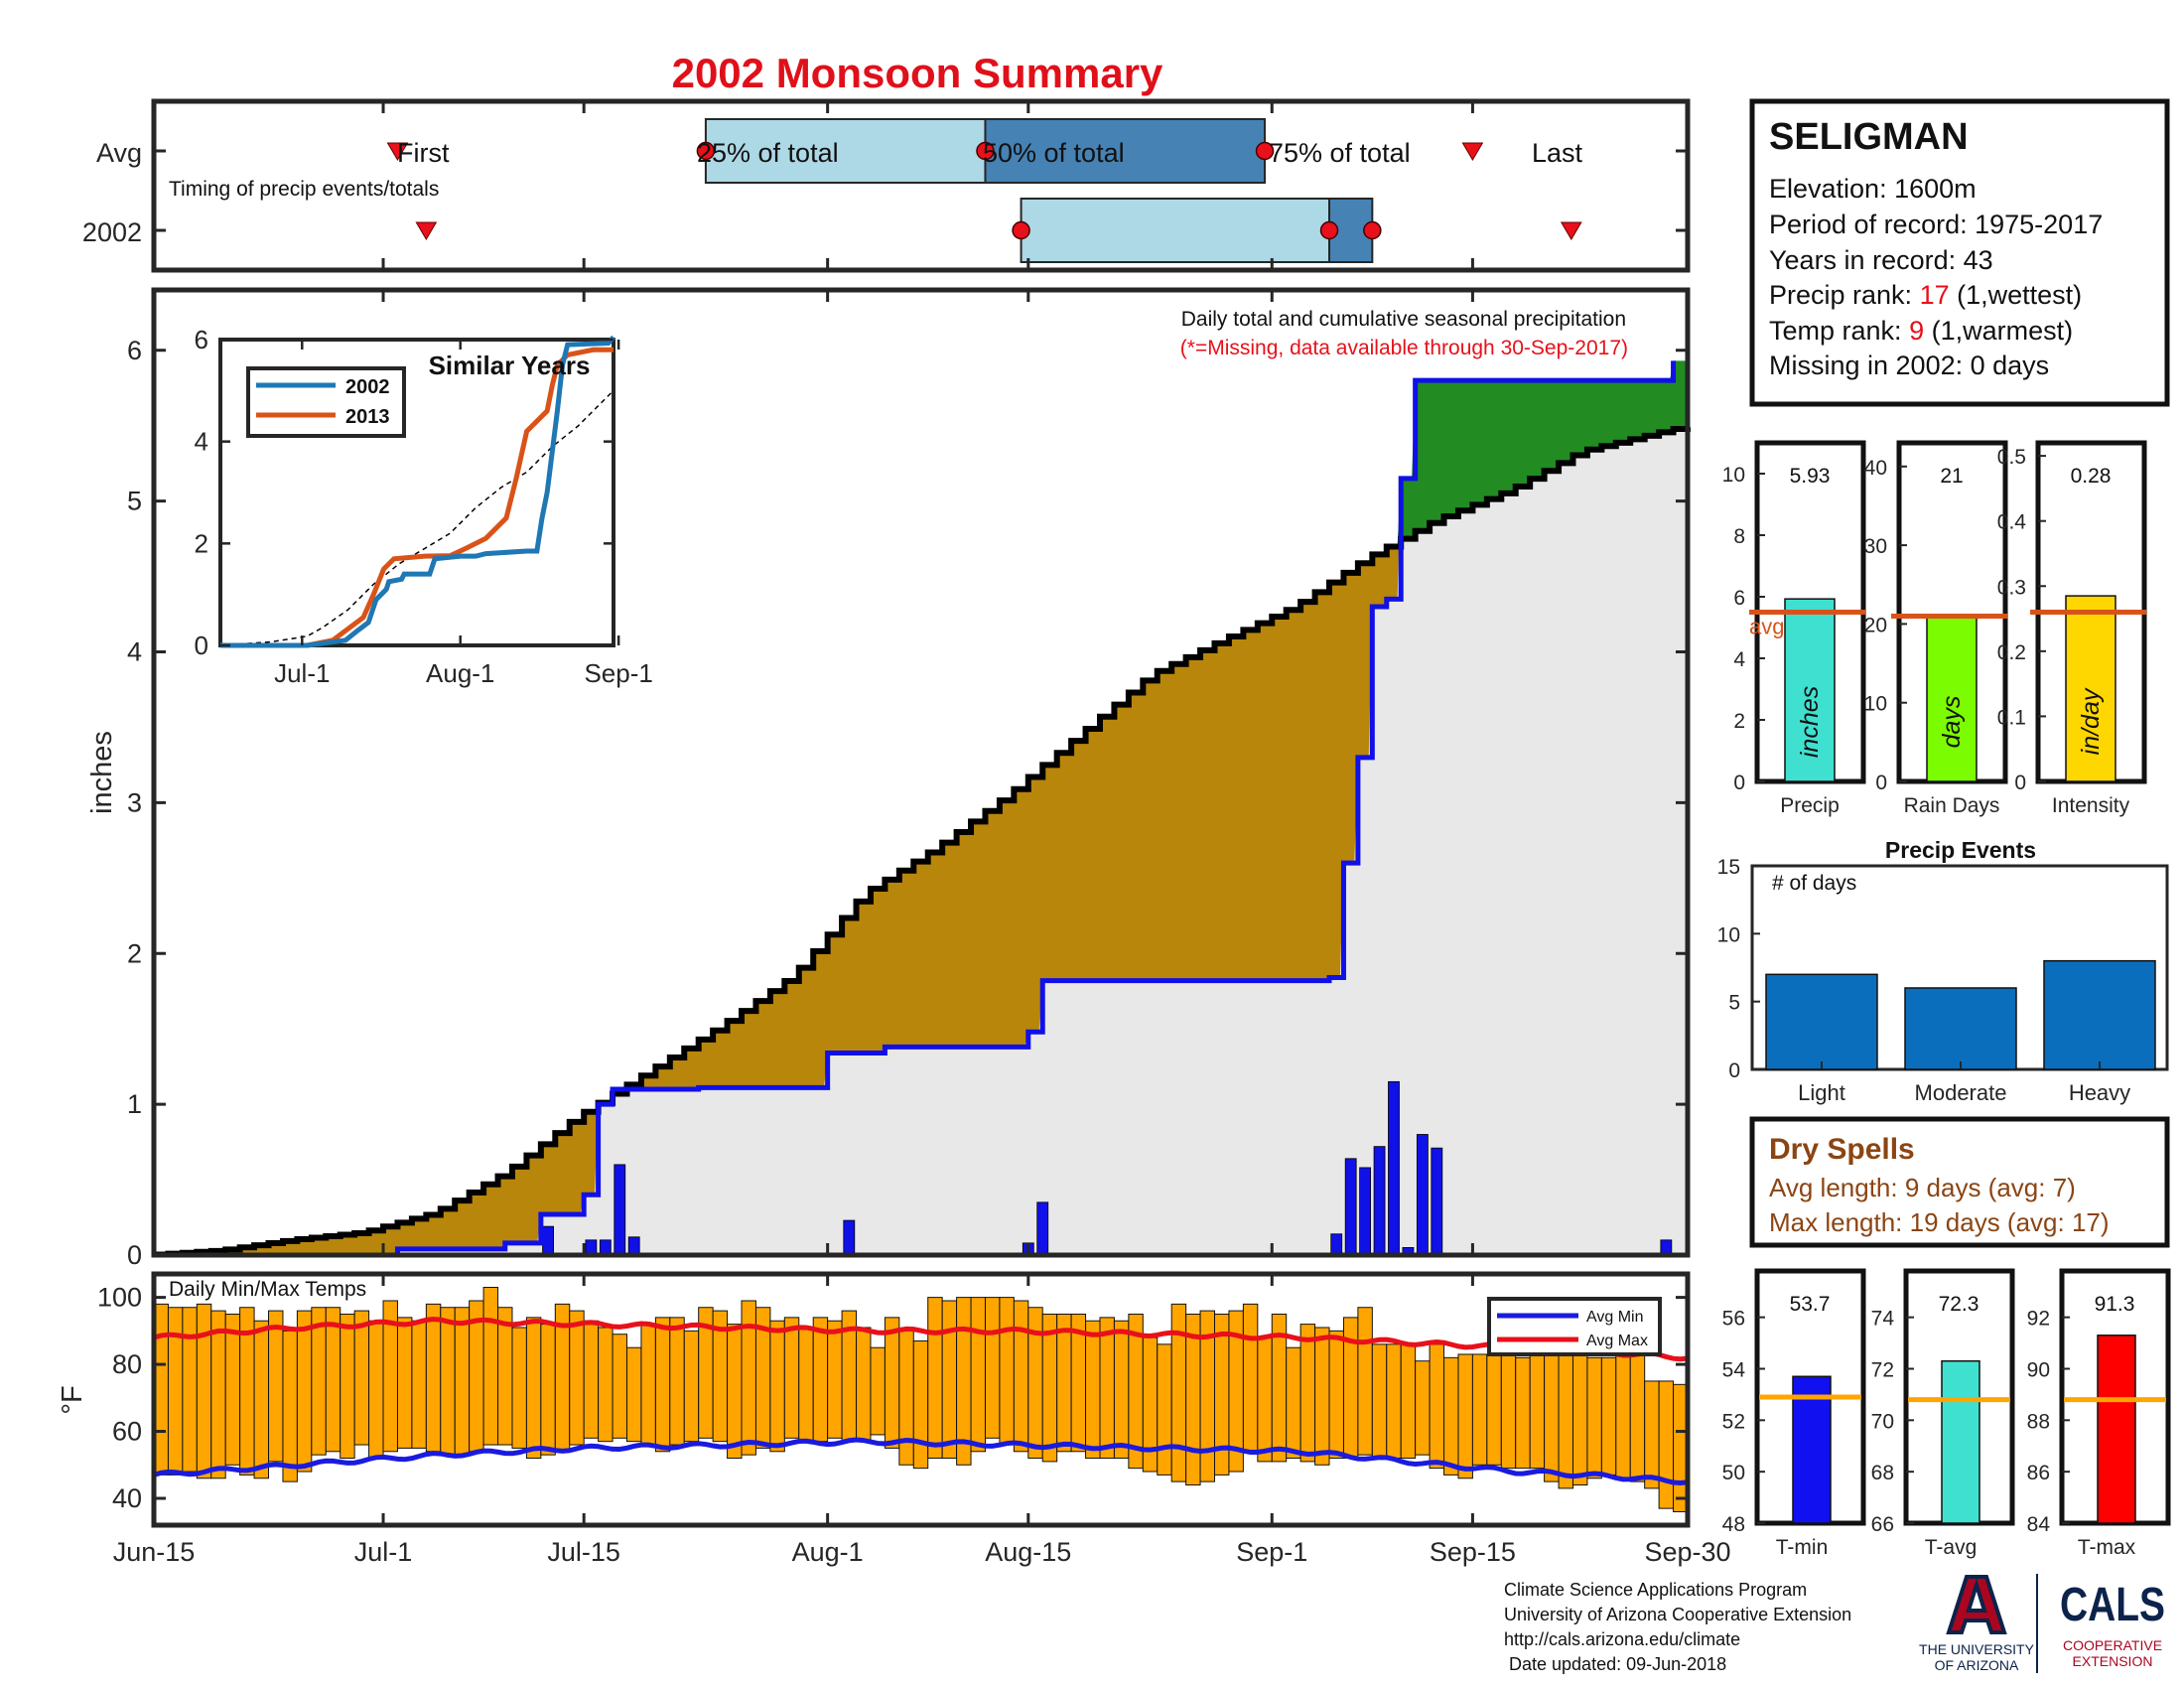 This screenshot has width=2184, height=1688. What do you see at coordinates (2011, 717) in the screenshot?
I see `summary-ytick-label: 0.1` at bounding box center [2011, 717].